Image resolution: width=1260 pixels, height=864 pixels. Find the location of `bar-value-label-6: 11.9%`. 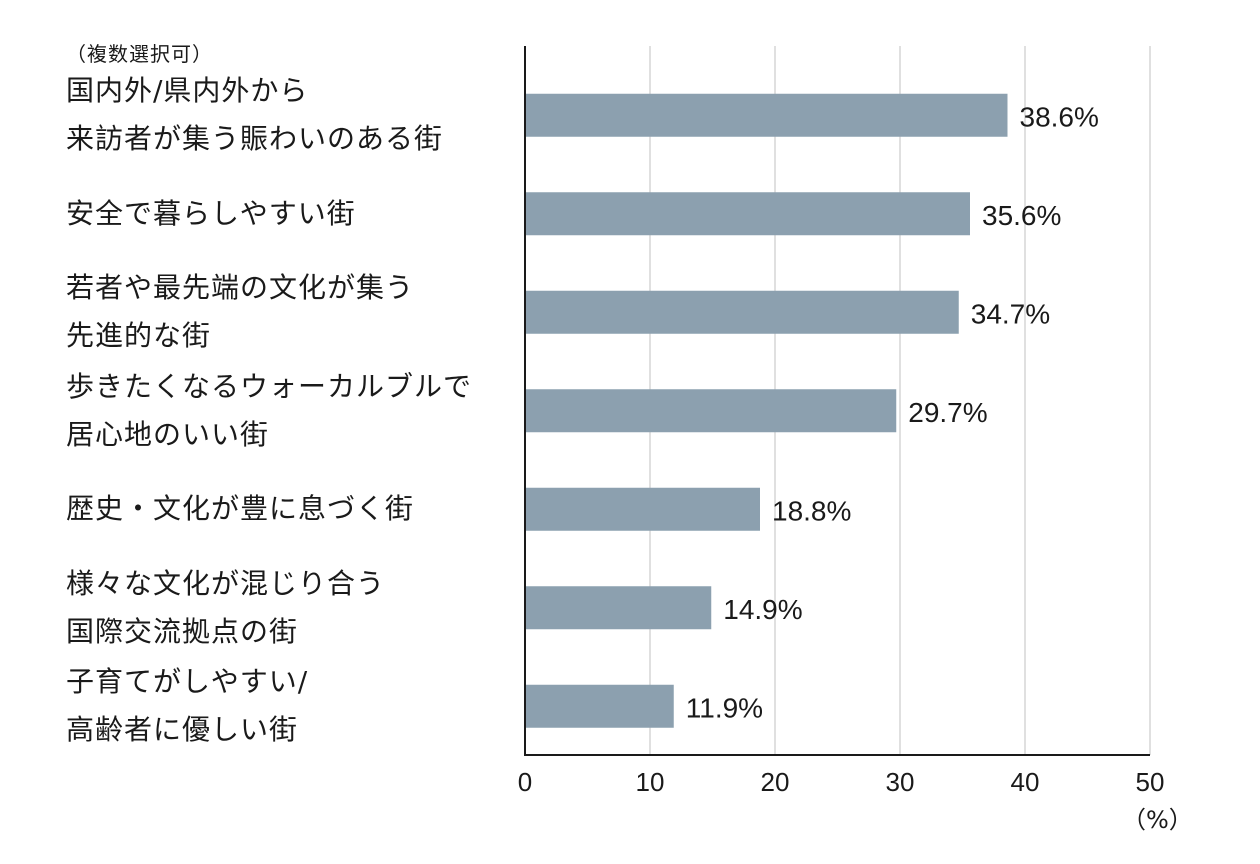

bar-value-label-6: 11.9% is located at coordinates (724, 707).